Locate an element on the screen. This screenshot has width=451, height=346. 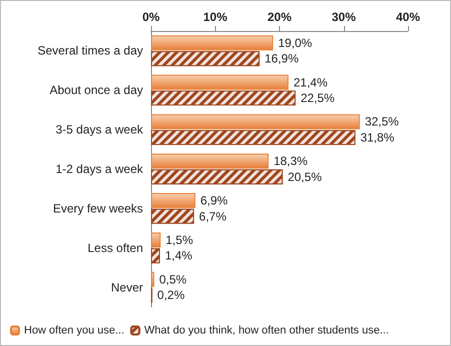
data-label: 6,7% is located at coordinates (213, 216).